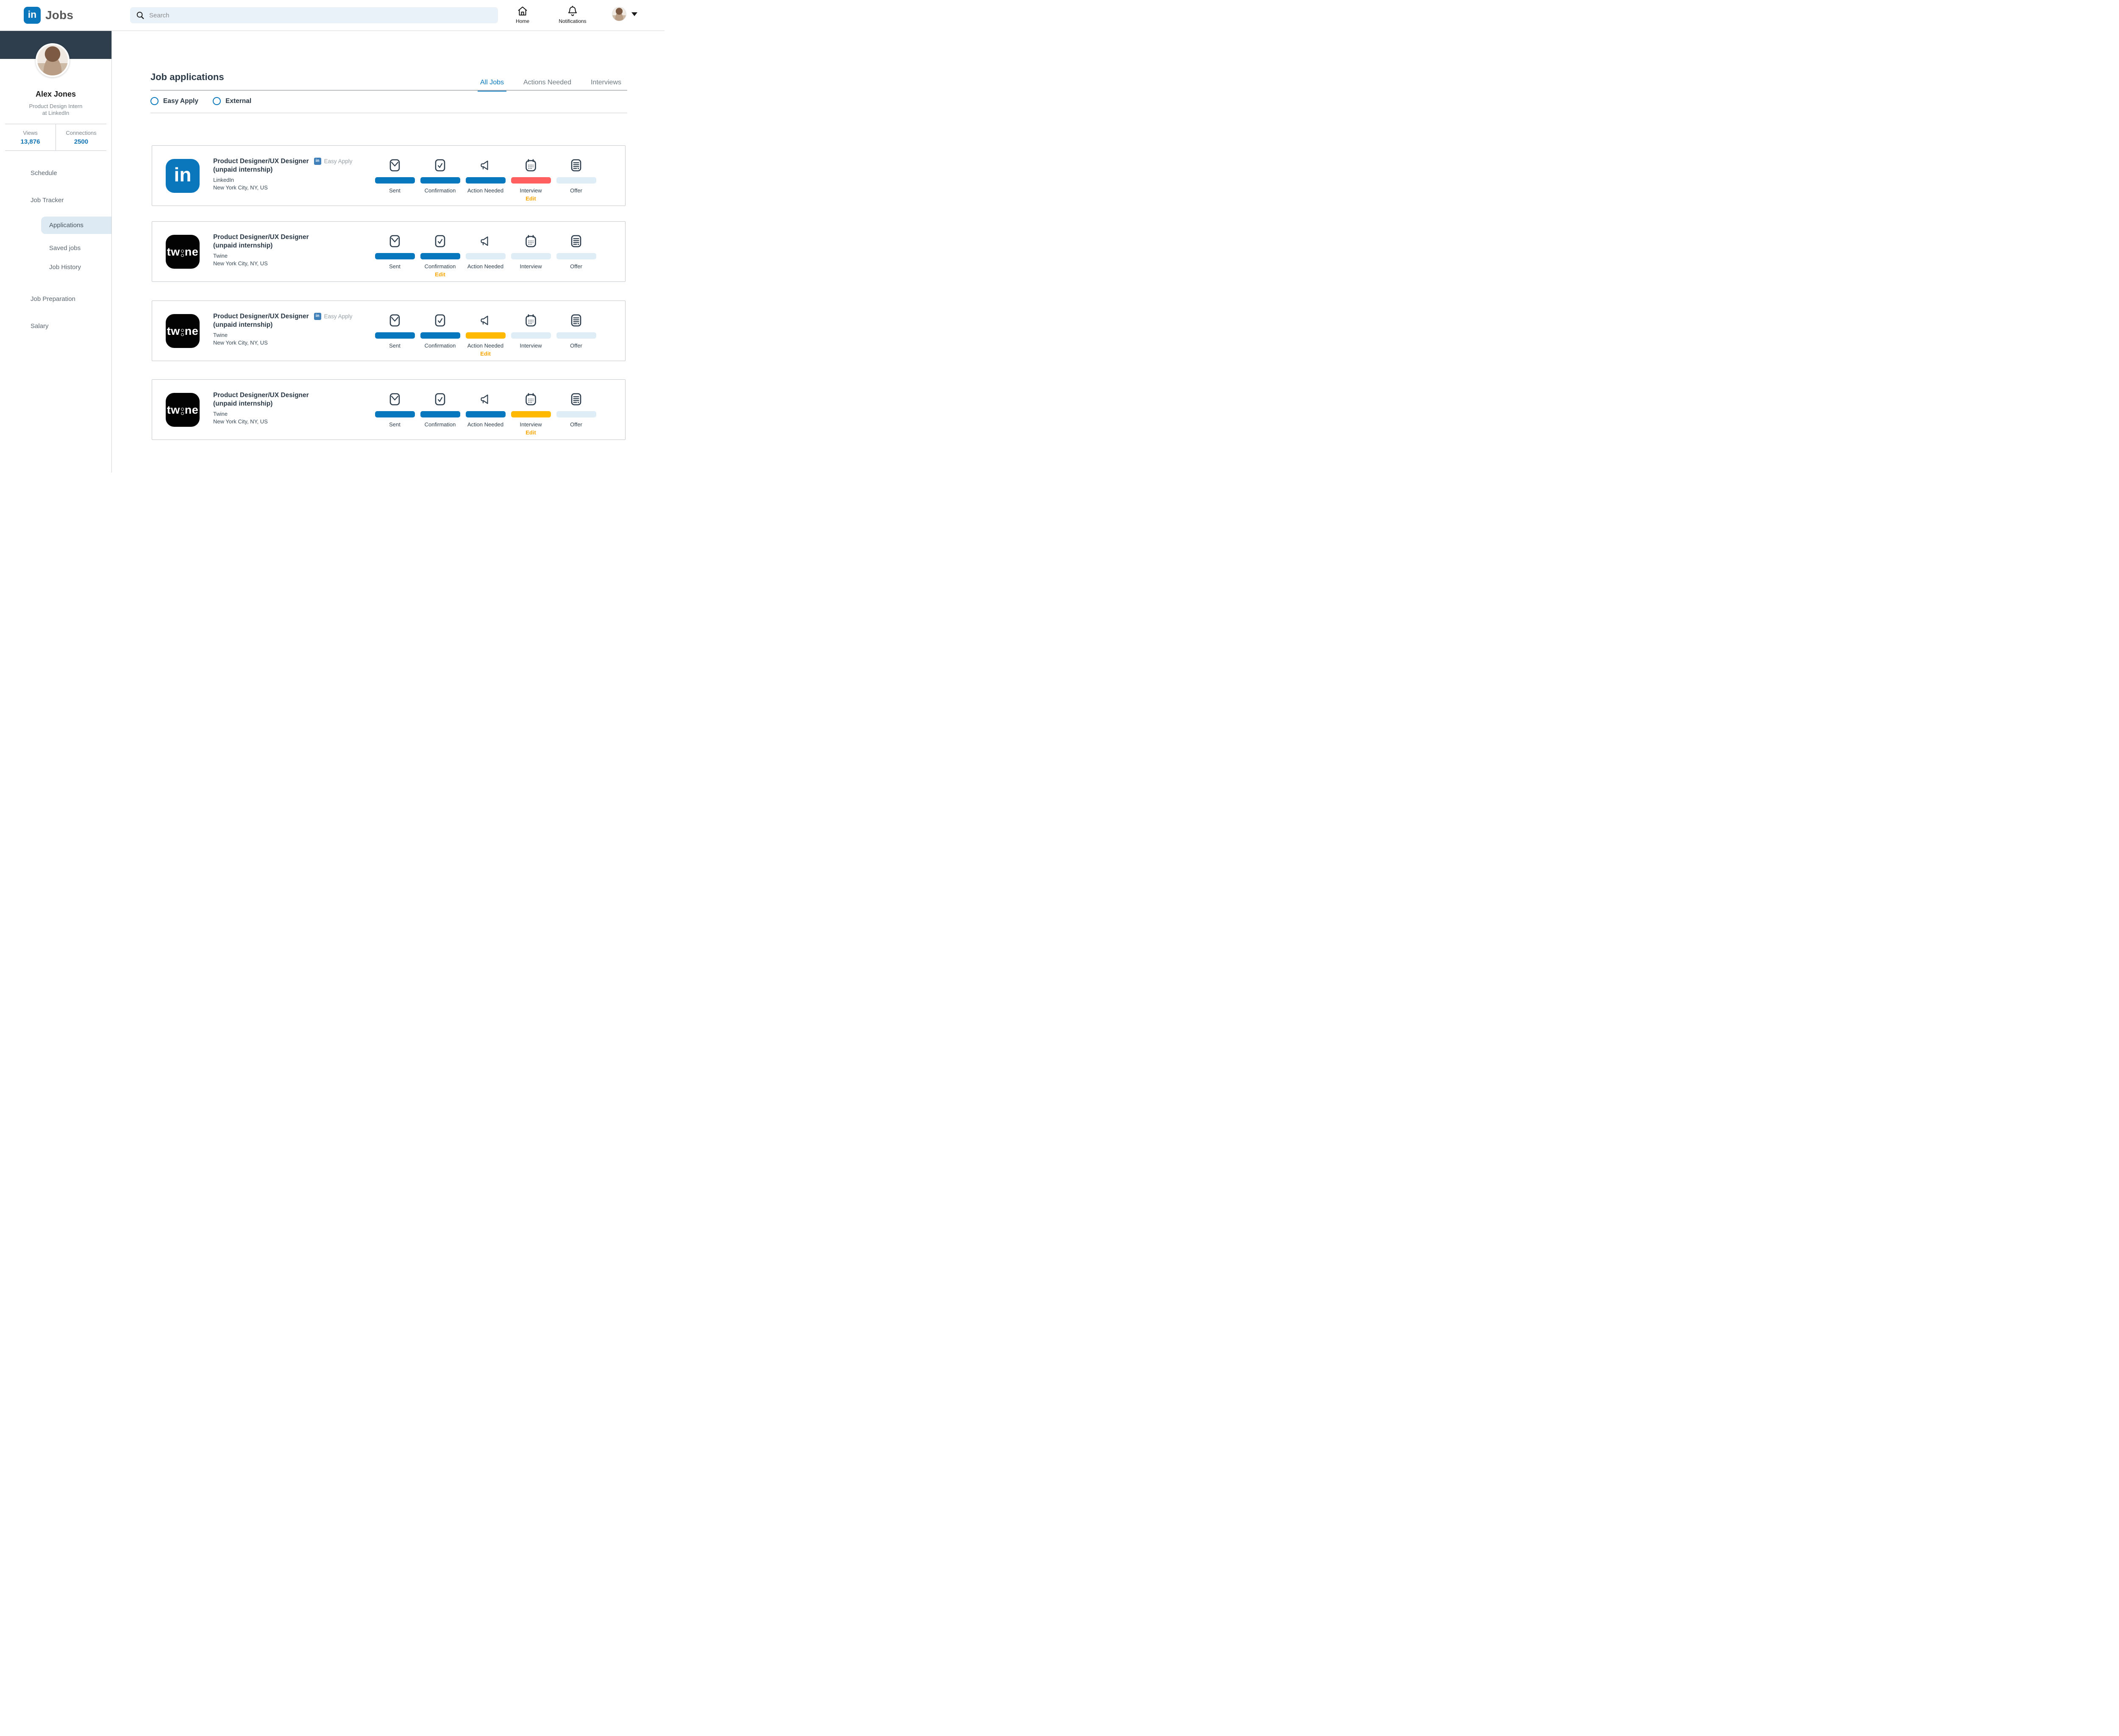  Describe the element at coordinates (634, 14) in the screenshot. I see `dropdown-caret-icon` at that location.